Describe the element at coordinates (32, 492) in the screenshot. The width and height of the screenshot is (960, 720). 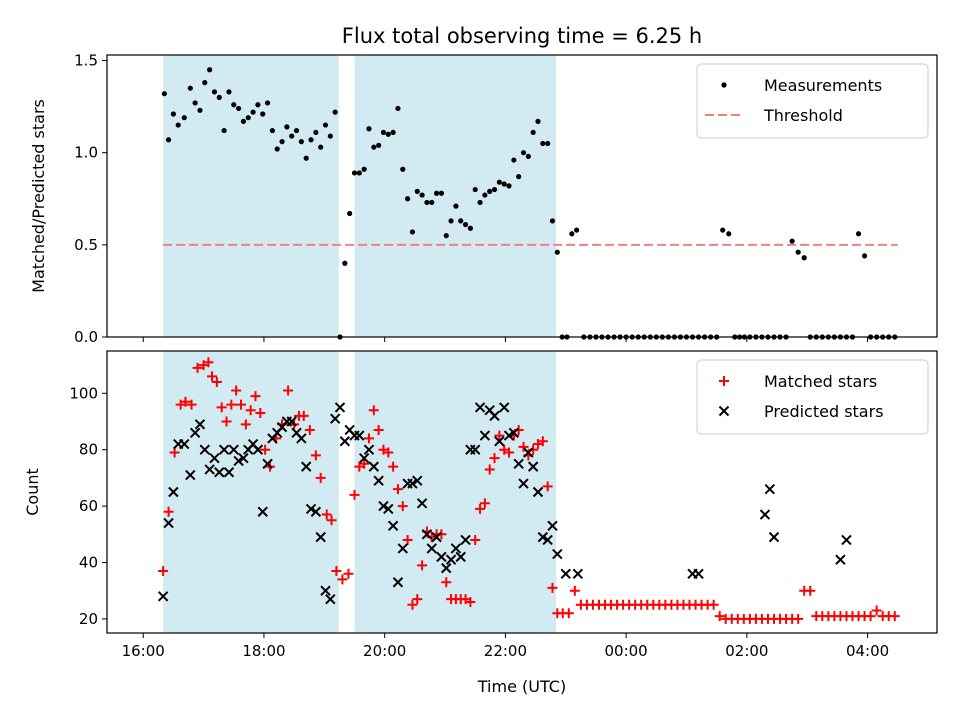
I see `y-axis-label: Count` at that location.